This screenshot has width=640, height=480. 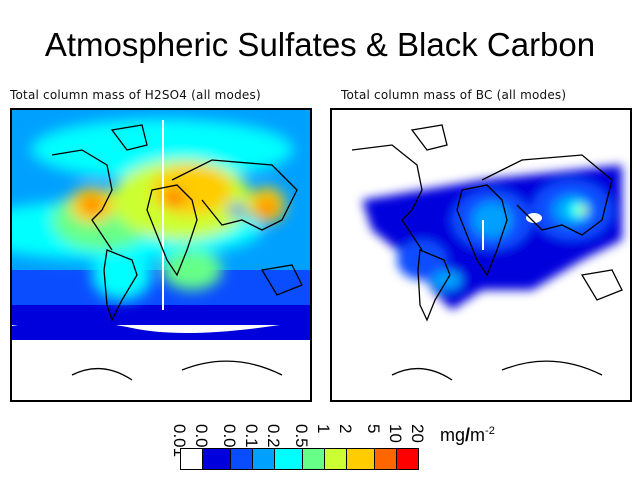 I want to click on slide-title: Atmospheric Sulfates & Black Carbon, so click(x=320, y=44).